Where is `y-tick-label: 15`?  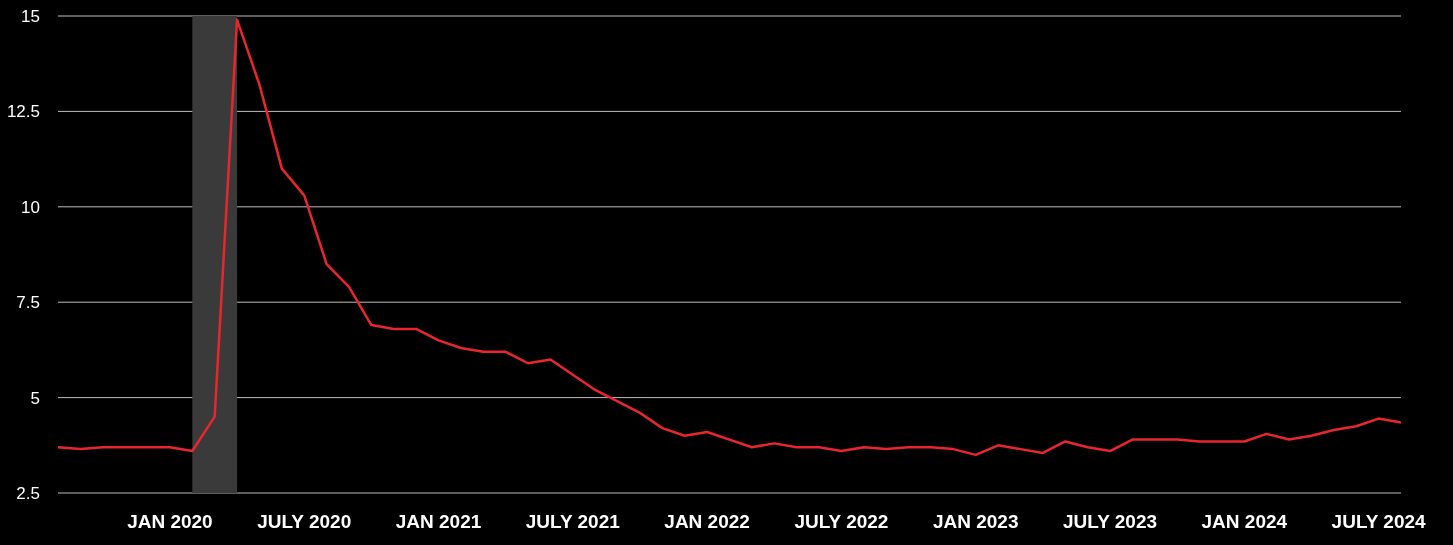 y-tick-label: 15 is located at coordinates (30, 17).